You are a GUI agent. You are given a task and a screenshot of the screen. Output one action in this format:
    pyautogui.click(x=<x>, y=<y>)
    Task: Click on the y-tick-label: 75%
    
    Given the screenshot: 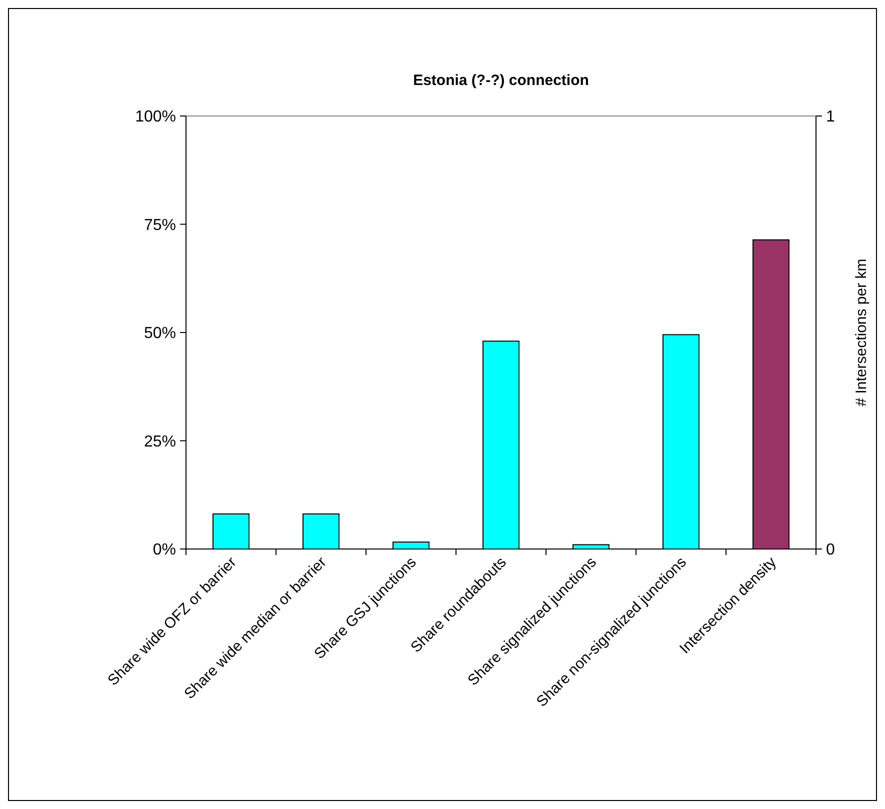 What is the action you would take?
    pyautogui.click(x=160, y=225)
    